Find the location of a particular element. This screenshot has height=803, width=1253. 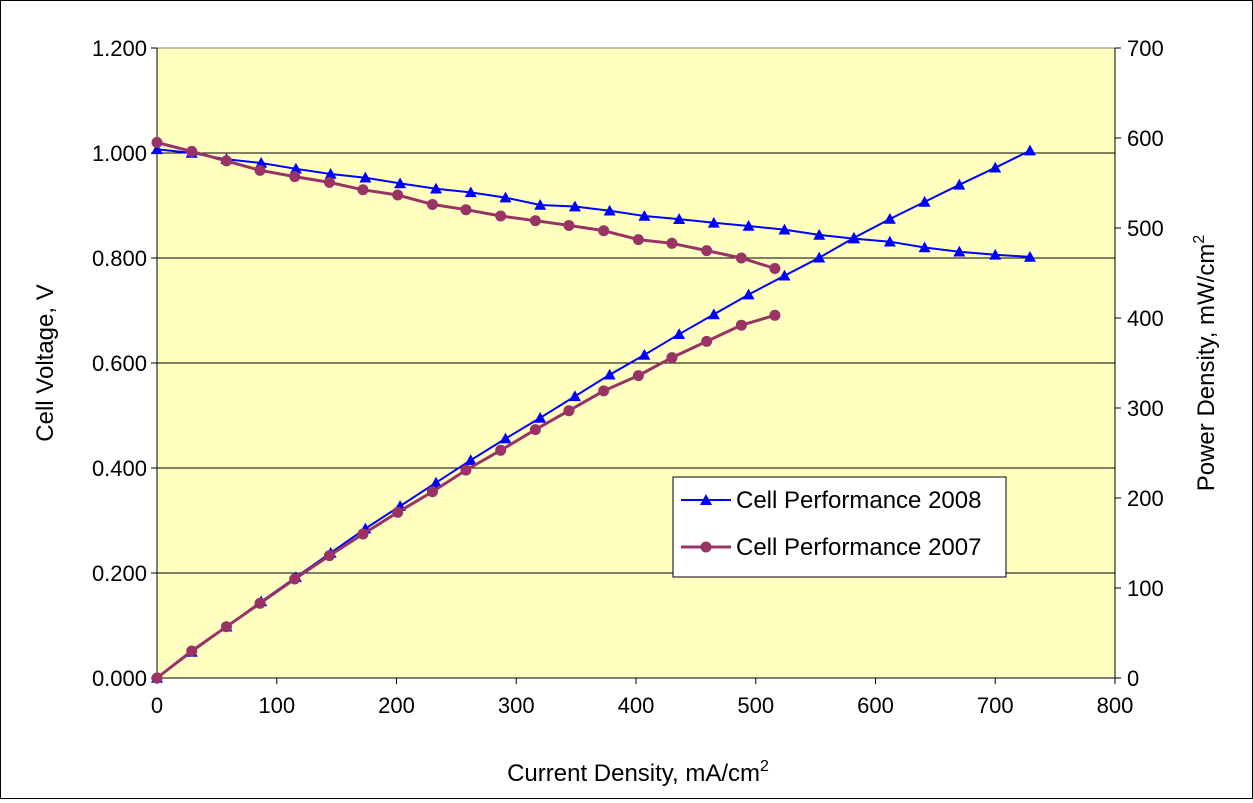

x-axis-title-text: Current Density, mA/cm is located at coordinates (633, 773).